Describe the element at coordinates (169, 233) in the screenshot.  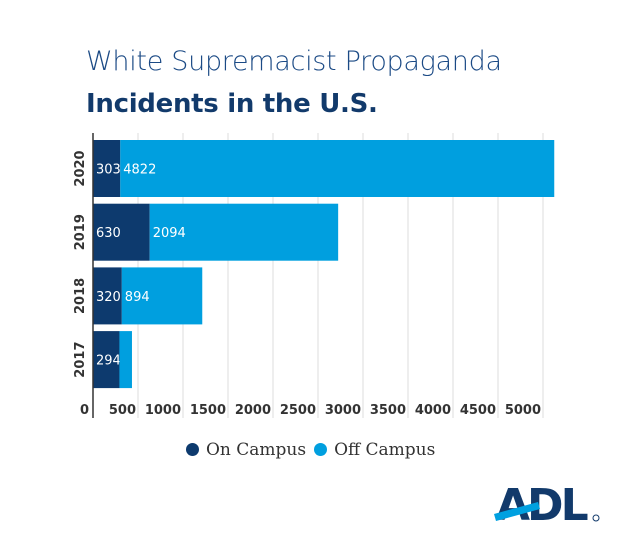
I see `data-label: 2094` at that location.